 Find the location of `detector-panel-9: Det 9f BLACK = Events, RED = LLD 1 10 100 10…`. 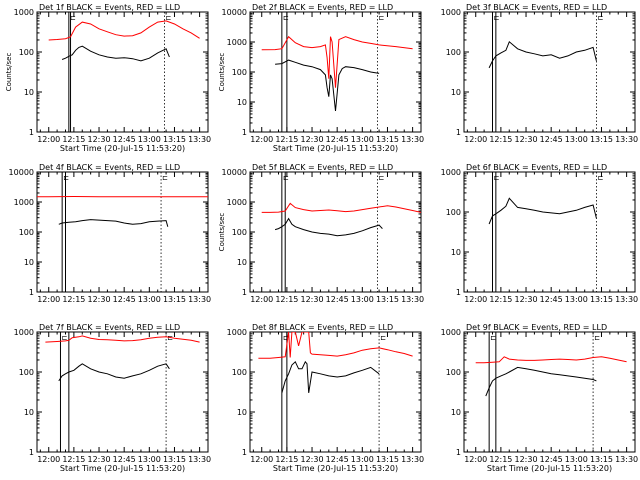

detector-panel-9: Det 9f BLACK = Events, RED = LLD 1 10 100 10… is located at coordinates (540, 398).